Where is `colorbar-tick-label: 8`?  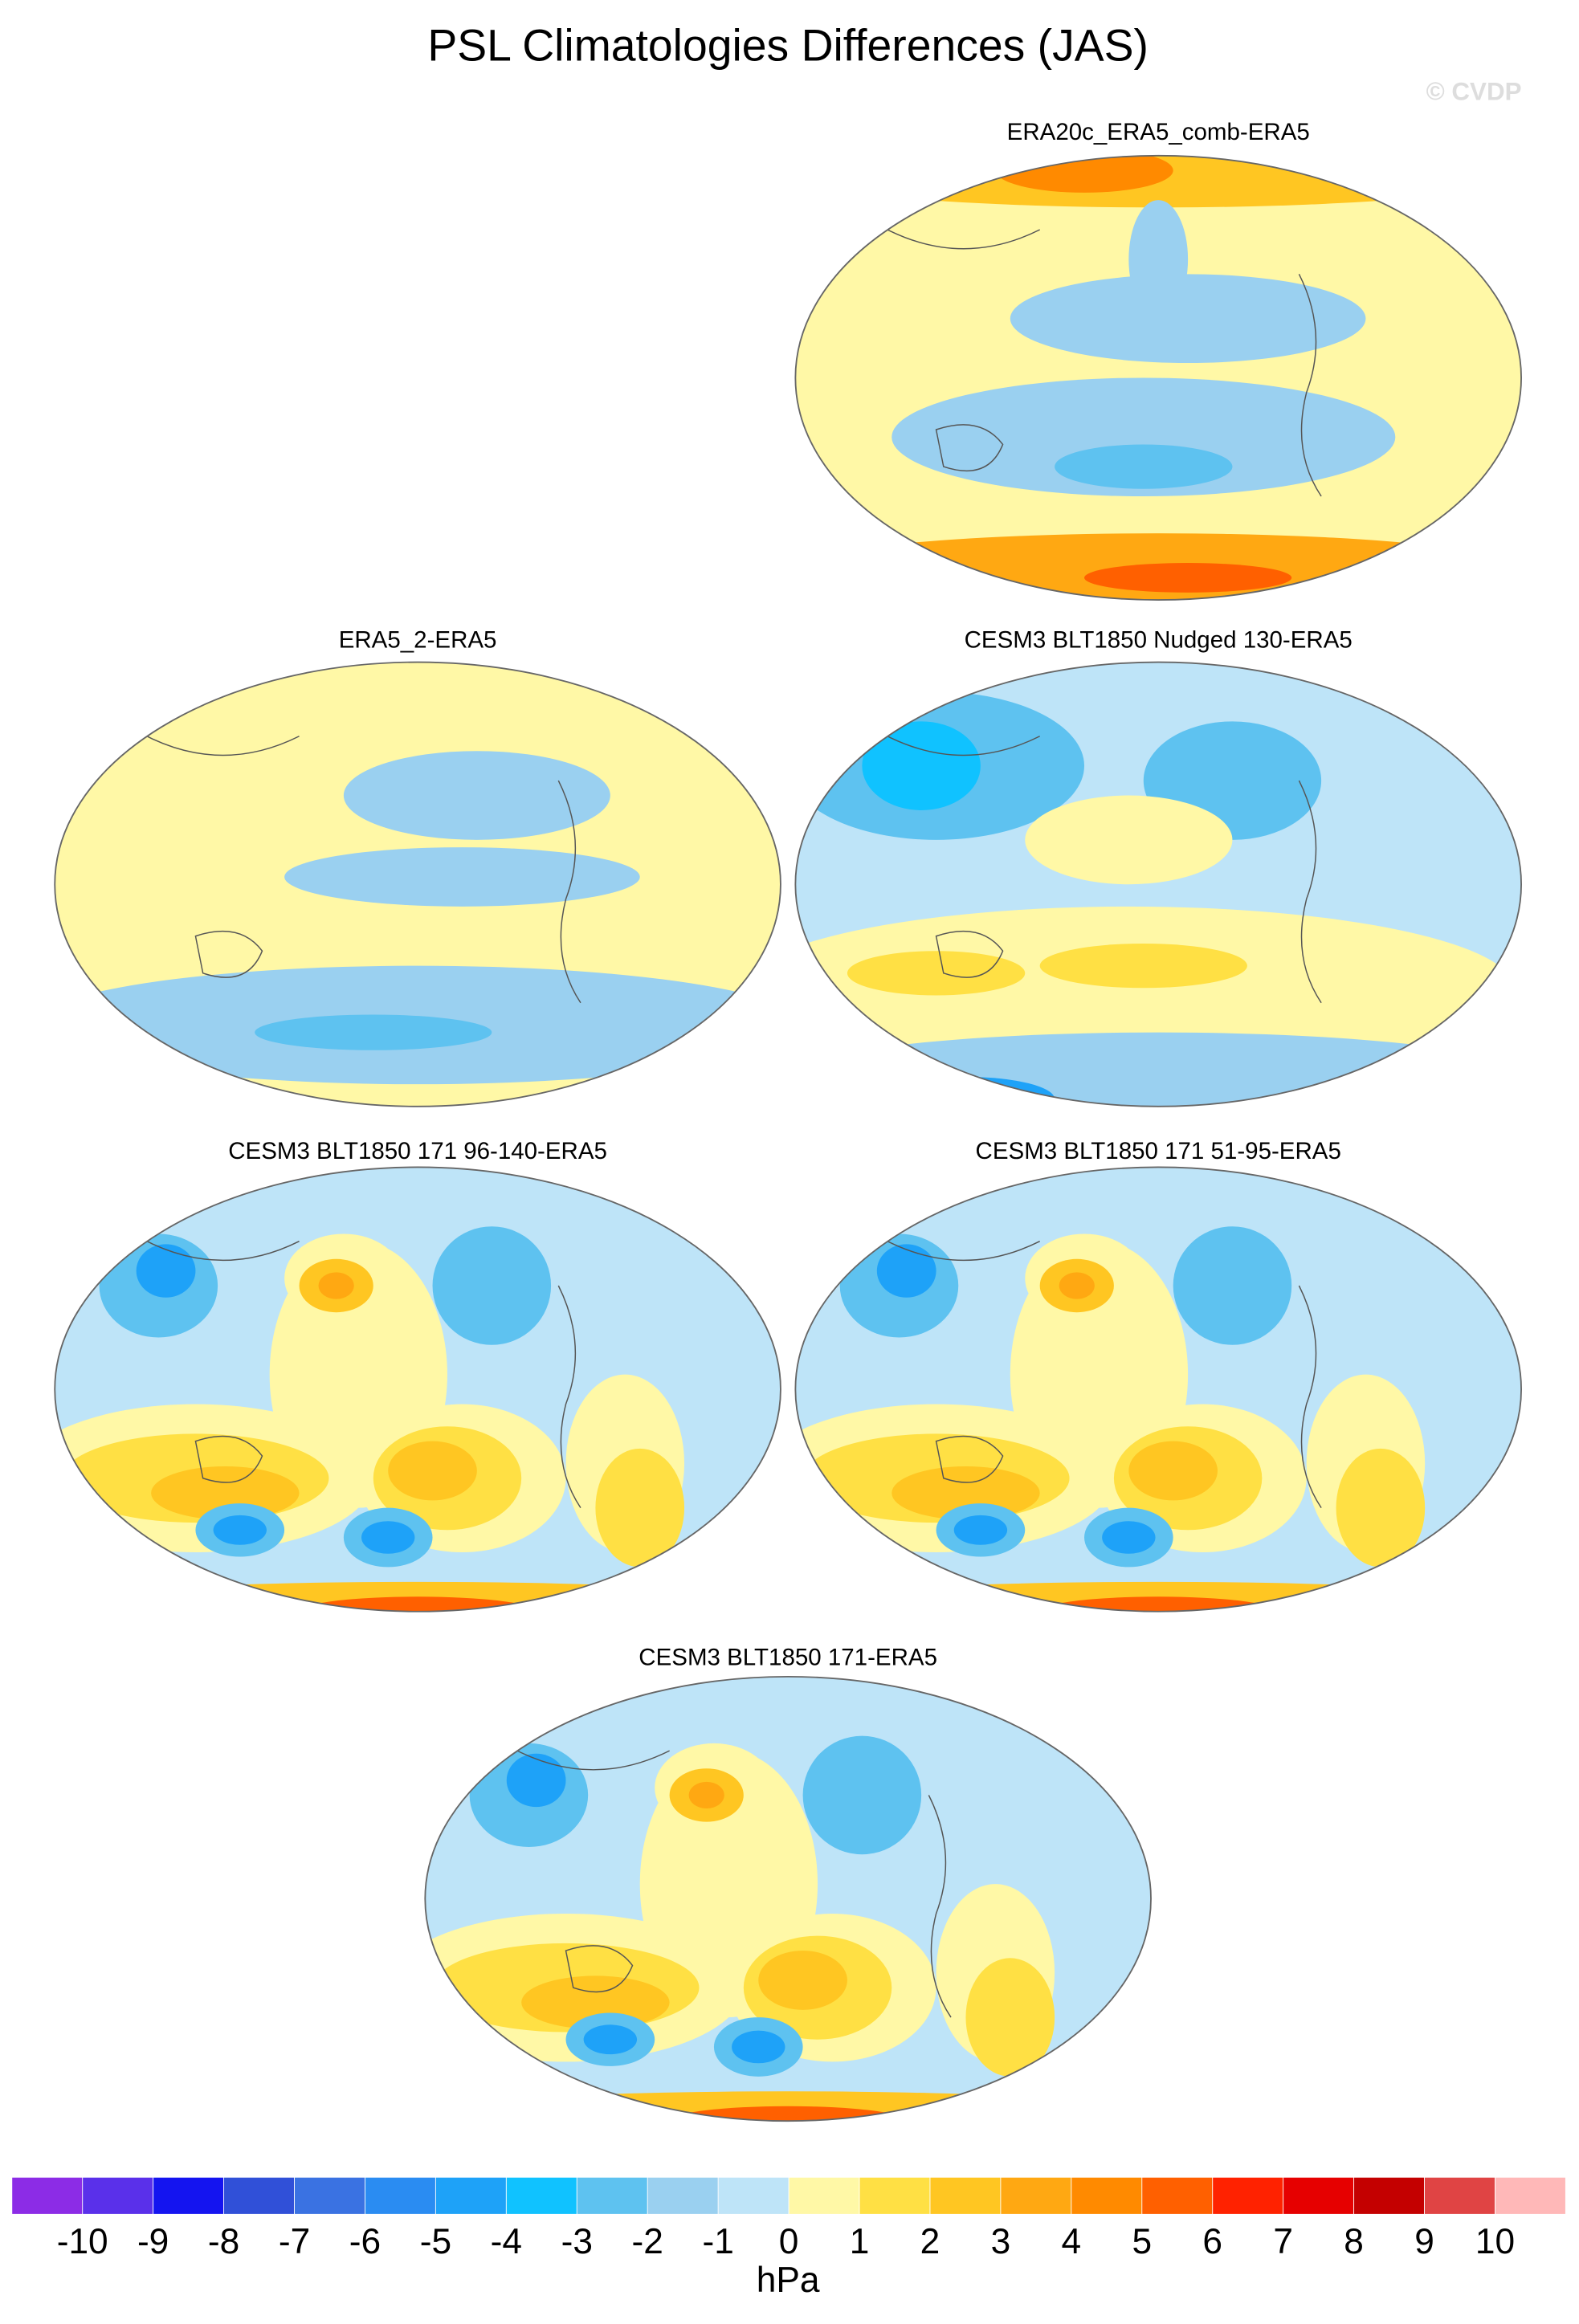
colorbar-tick-label: 8 is located at coordinates (1354, 2242).